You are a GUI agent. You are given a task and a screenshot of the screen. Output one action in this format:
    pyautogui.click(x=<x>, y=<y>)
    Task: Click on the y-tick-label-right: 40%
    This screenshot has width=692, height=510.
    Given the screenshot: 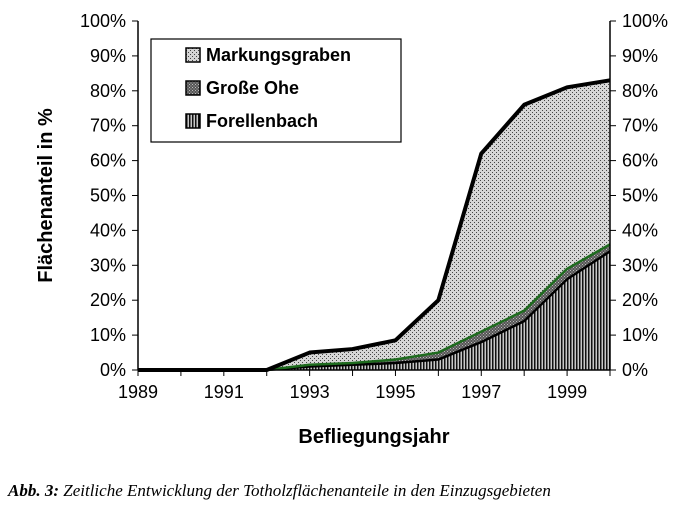 What is the action you would take?
    pyautogui.click(x=640, y=230)
    